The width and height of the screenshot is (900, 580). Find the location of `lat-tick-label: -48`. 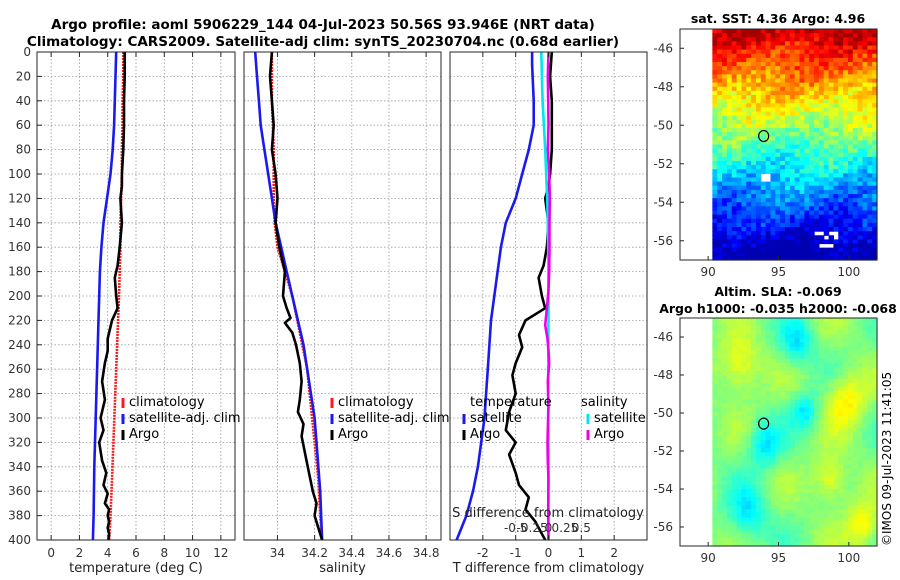

lat-tick-label: -48 is located at coordinates (663, 375).